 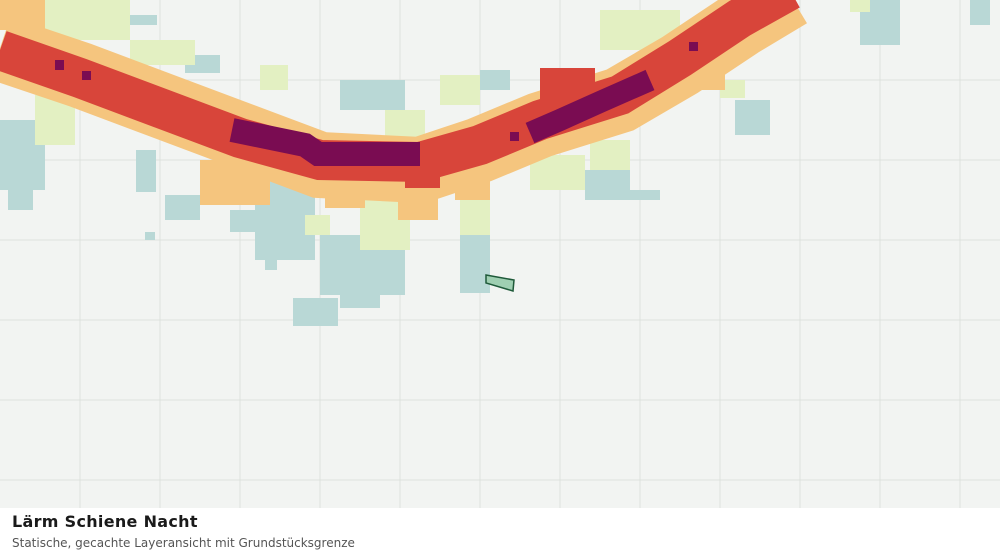 I want to click on map-title: Lärm Schiene Nacht, so click(x=105, y=521).